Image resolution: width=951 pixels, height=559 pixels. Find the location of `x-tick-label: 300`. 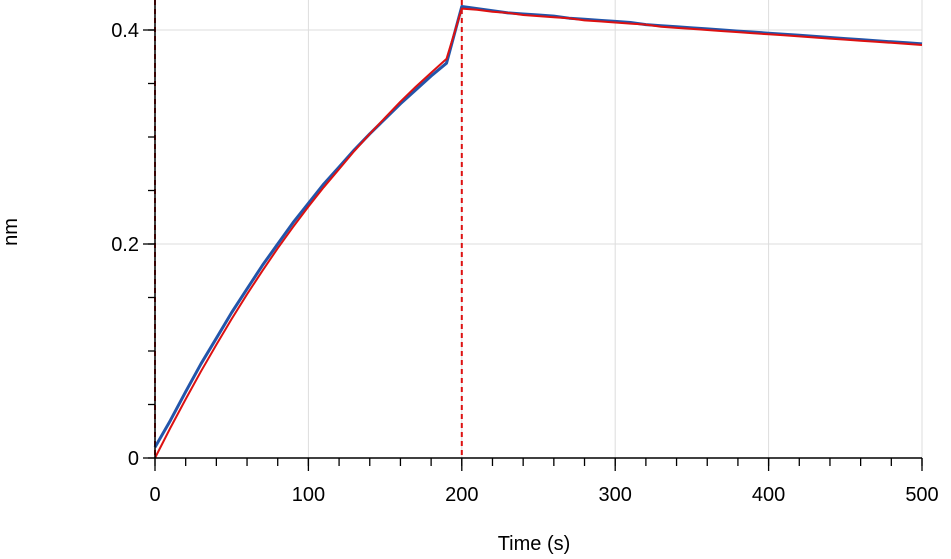

x-tick-label: 300 is located at coordinates (615, 495).